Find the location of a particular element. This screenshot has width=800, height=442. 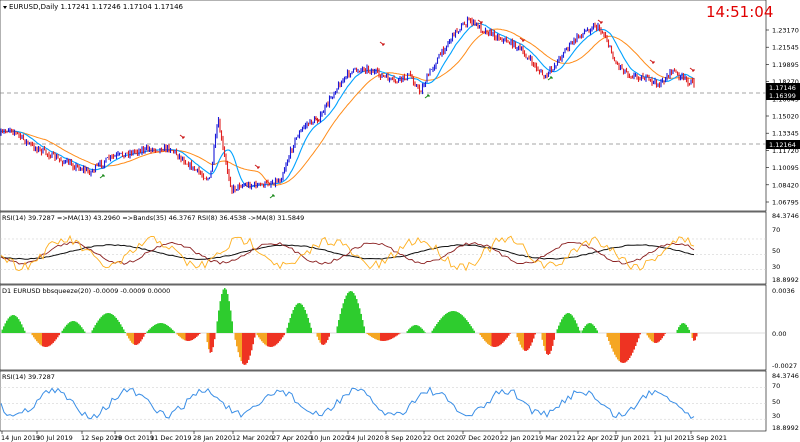

bbsqueeze-axis-label-2: -0.0027 is located at coordinates (784, 366).